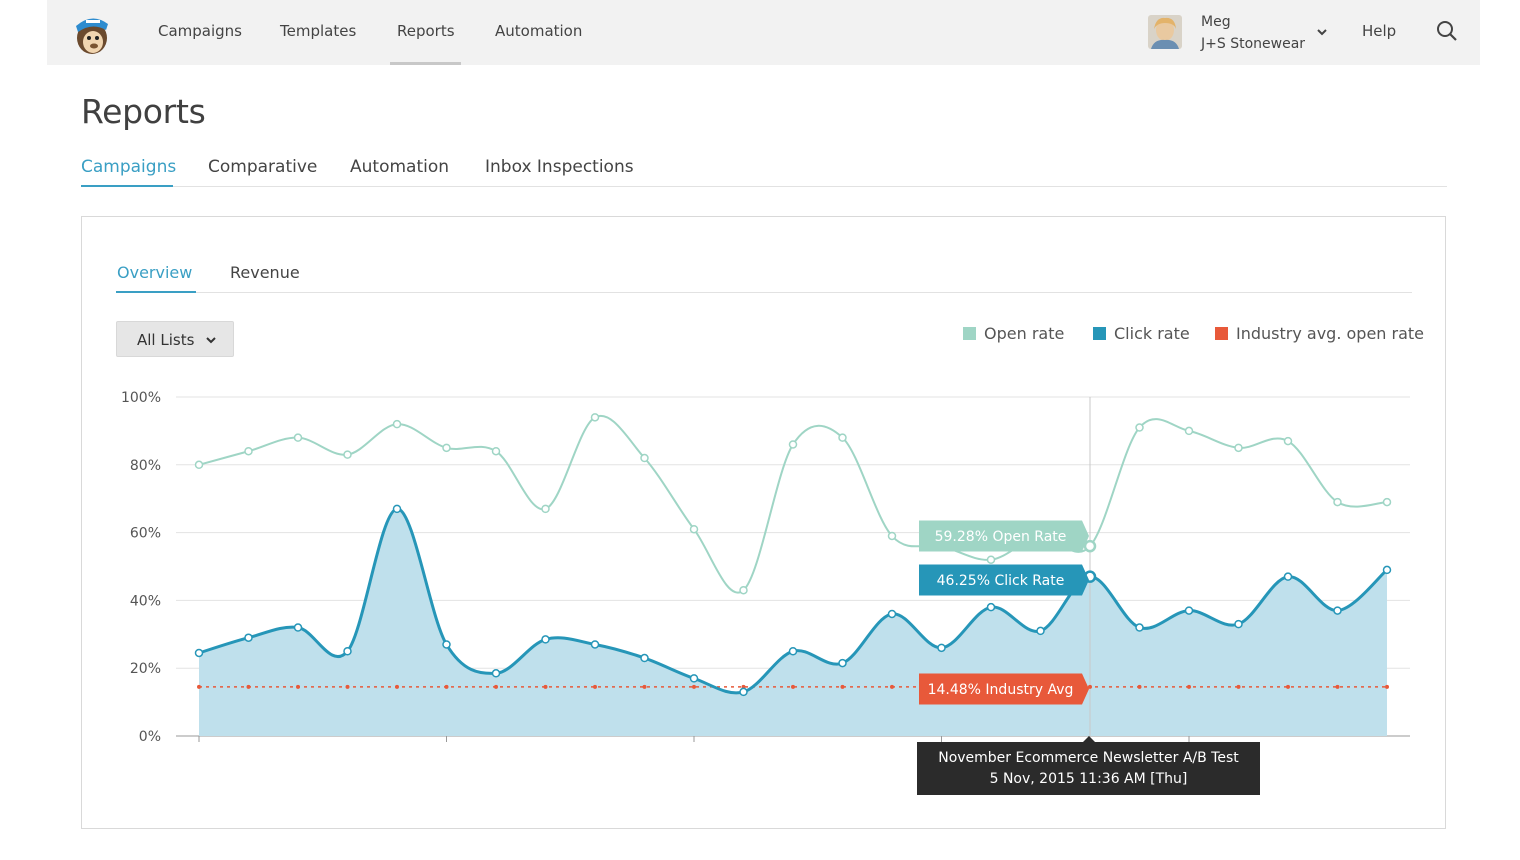 Image resolution: width=1520 pixels, height=860 pixels. What do you see at coordinates (145, 669) in the screenshot?
I see `y-tick-label: 20%` at bounding box center [145, 669].